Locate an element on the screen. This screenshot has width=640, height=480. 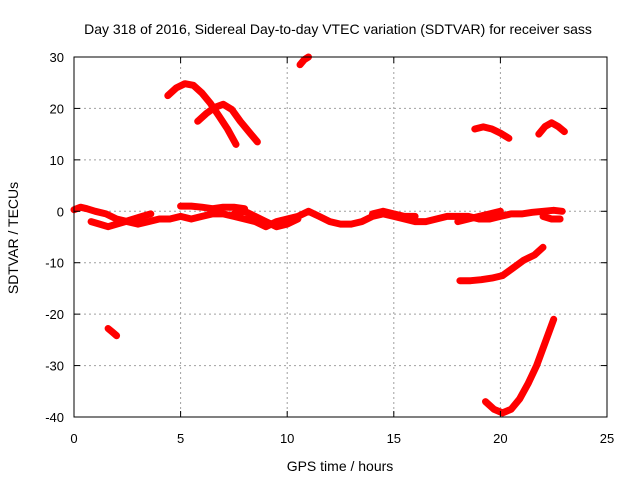
y-tick-labels: -40 -30 -20 -10 0 10 20 30 is located at coordinates (54, 237).